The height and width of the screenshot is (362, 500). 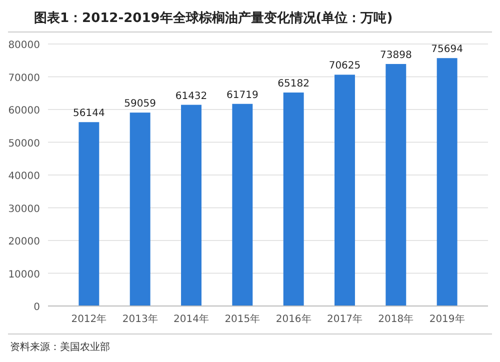 What do you see at coordinates (294, 84) in the screenshot?
I see `data-label: 65182` at bounding box center [294, 84].